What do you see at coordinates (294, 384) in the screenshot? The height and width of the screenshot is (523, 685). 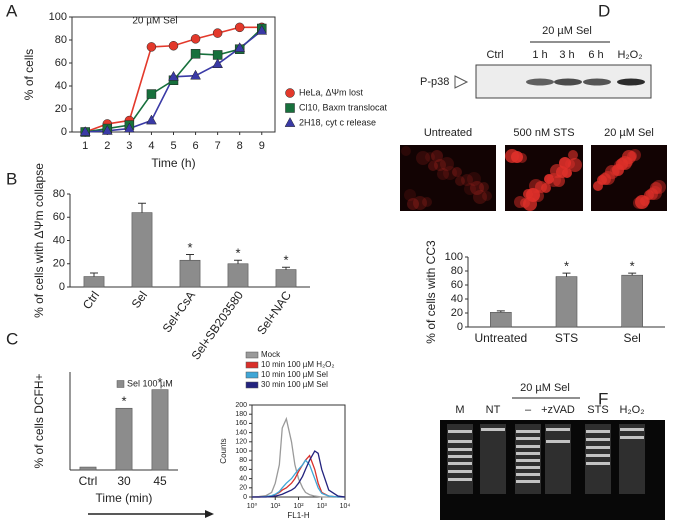 I see `legend-label: 30 min 100 µM Sel` at bounding box center [294, 384].